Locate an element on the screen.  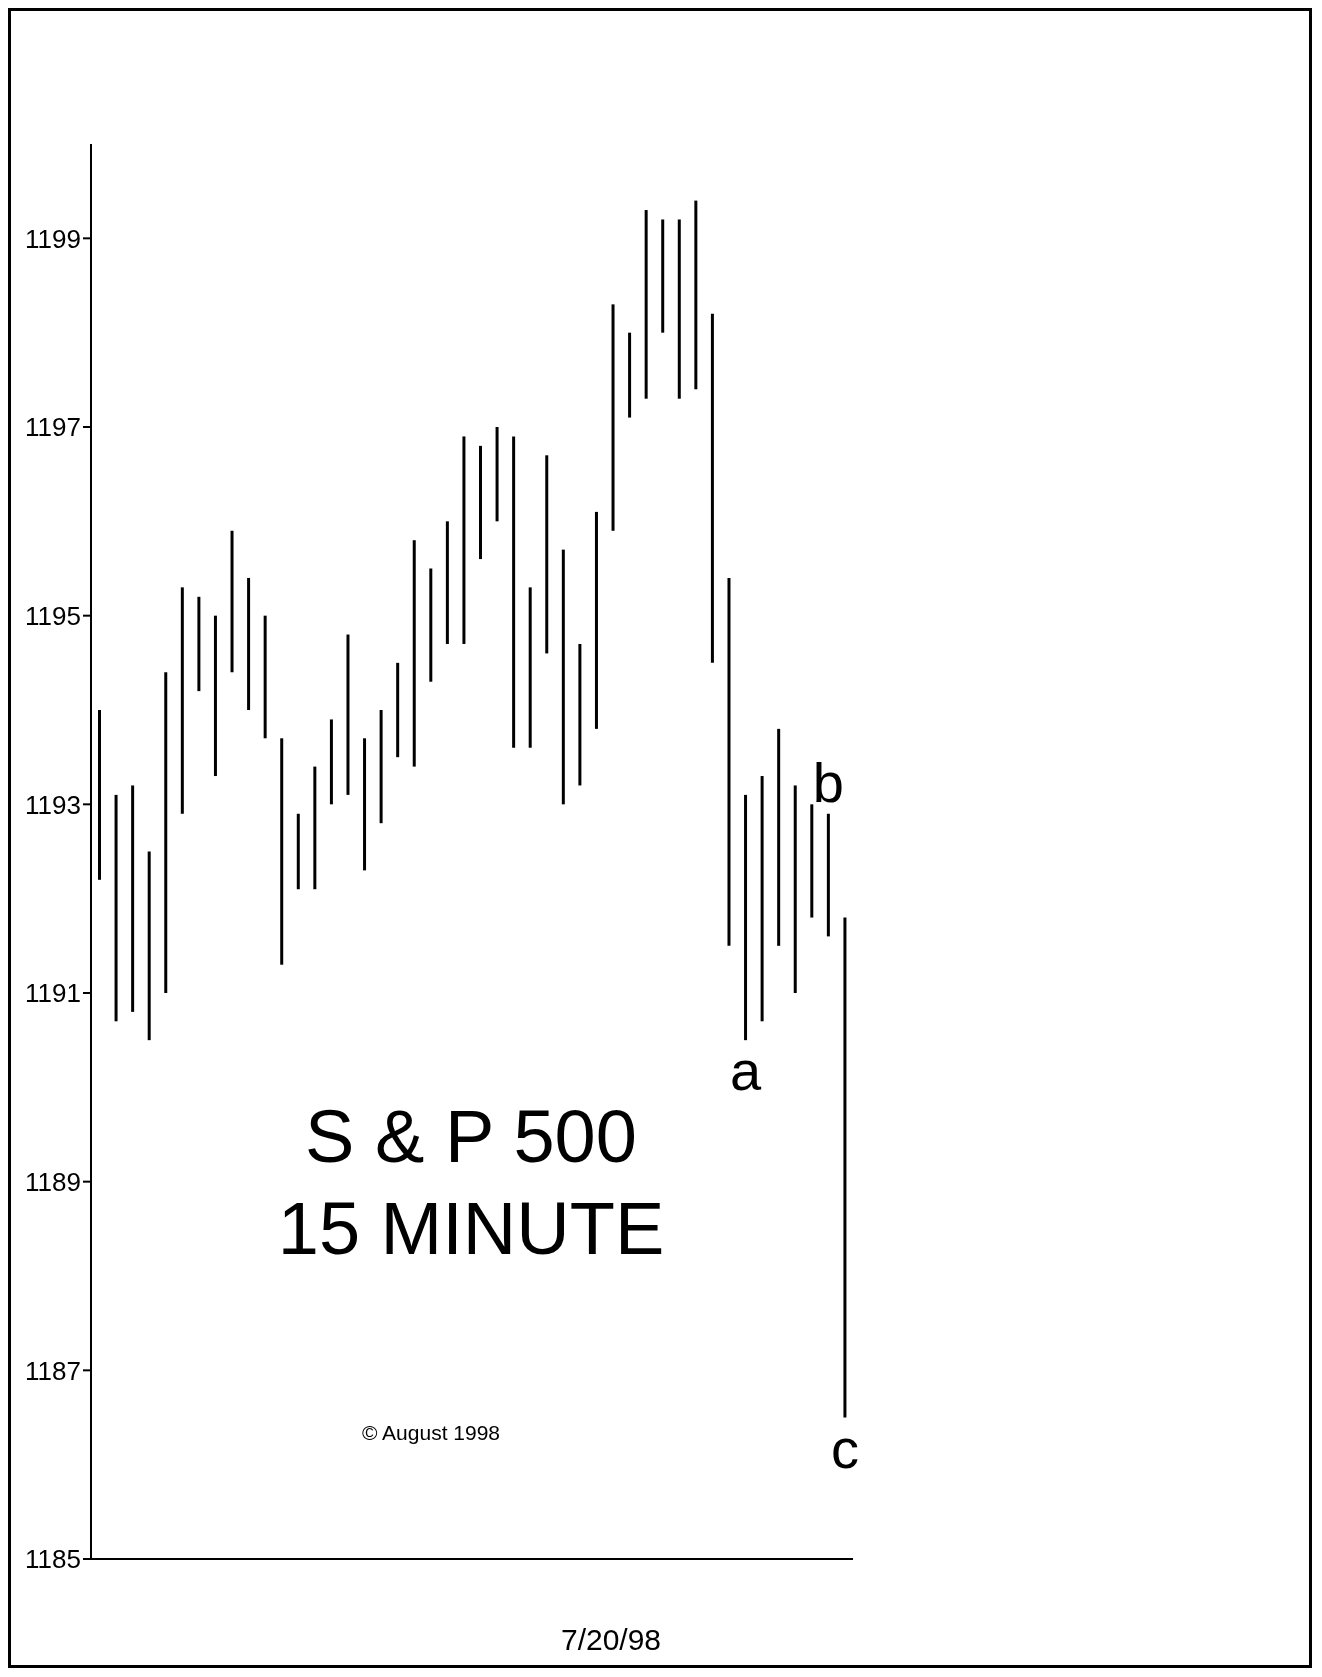
data-label: c is located at coordinates (844, 1448).